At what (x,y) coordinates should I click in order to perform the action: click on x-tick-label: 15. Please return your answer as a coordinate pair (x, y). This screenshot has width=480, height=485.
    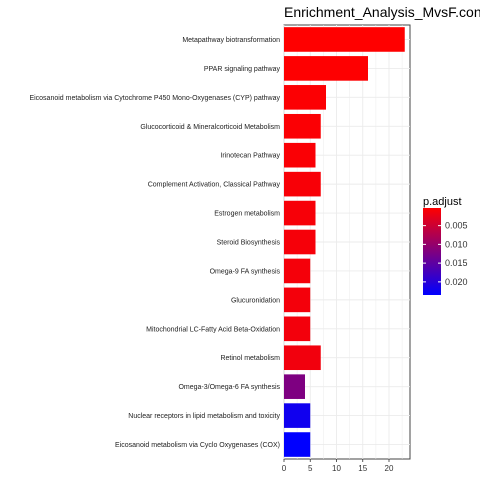
    Looking at the image, I should click on (362, 468).